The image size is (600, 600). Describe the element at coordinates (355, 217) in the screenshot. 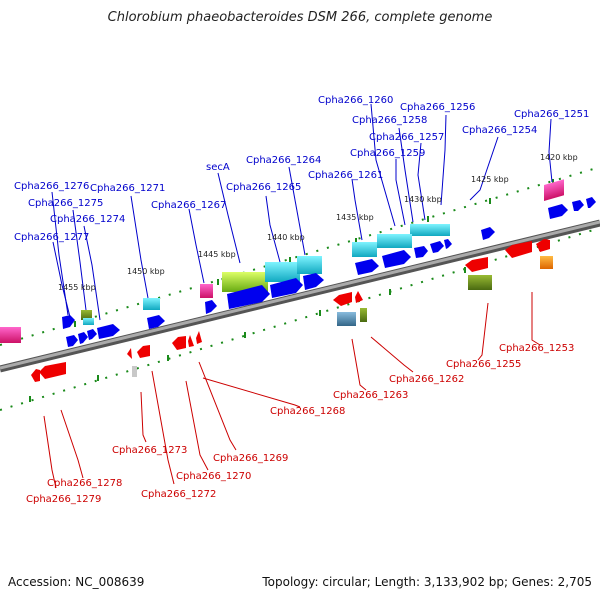

I see `kbp-label: 1435 kbp` at that location.